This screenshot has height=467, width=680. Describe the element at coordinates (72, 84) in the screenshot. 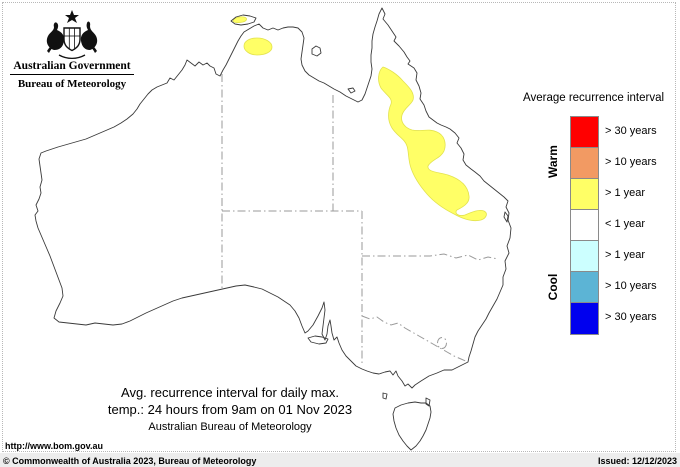

I see `bureau-title: Bureau of Meteorology` at that location.